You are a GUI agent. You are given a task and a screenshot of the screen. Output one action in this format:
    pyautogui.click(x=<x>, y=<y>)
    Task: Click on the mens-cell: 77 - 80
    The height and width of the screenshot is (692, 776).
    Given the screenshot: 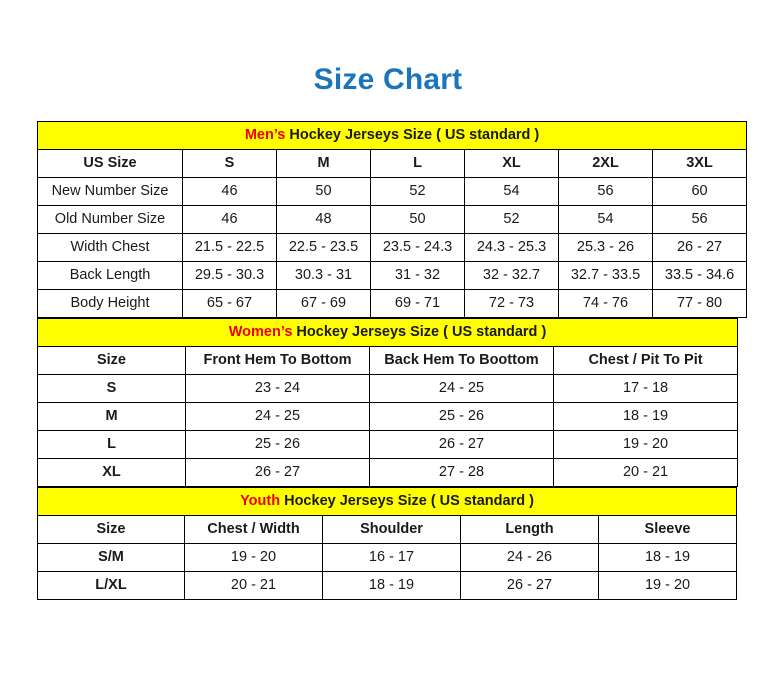 What is the action you would take?
    pyautogui.click(x=699, y=303)
    